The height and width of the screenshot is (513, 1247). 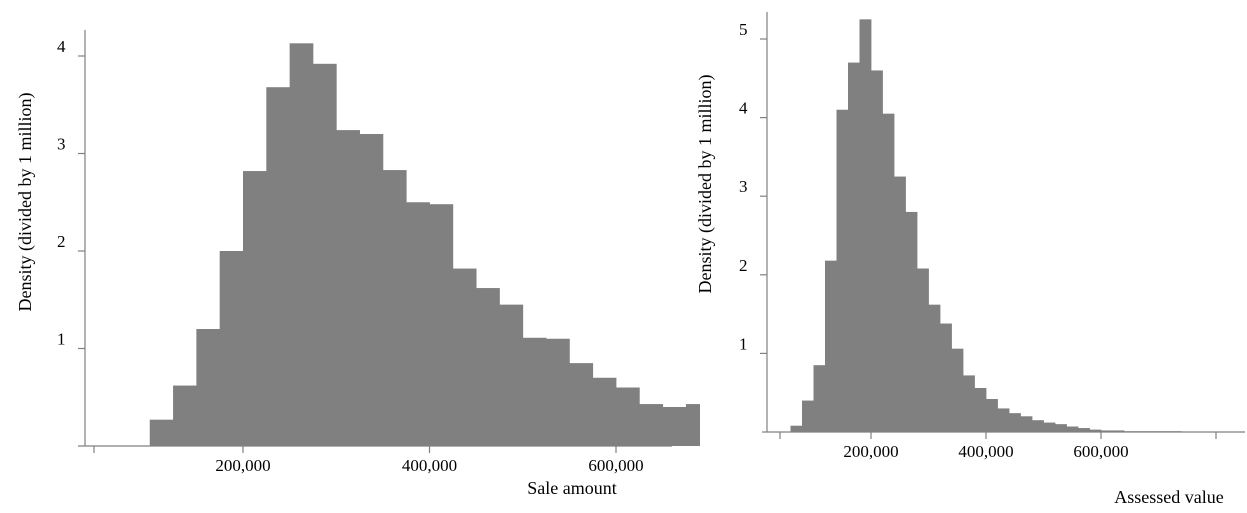 I want to click on y-tick-label: 5, so click(x=743, y=29).